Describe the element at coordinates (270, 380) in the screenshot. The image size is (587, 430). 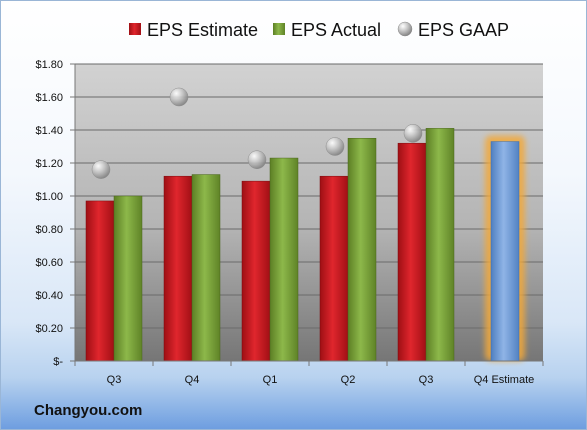
I see `x-tick-label: Q1` at that location.